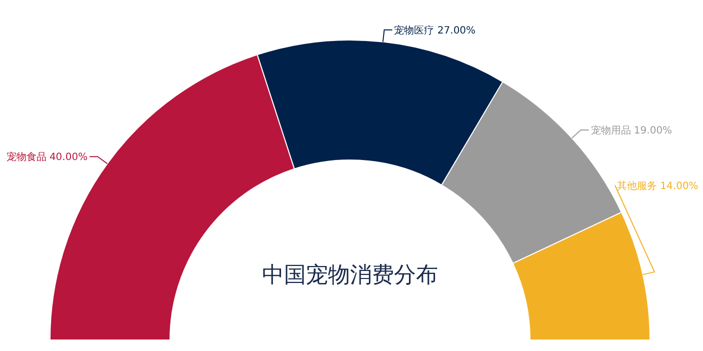 The image size is (703, 351). What do you see at coordinates (350, 275) in the screenshot?
I see `text: 中国宠物消费分布` at bounding box center [350, 275].